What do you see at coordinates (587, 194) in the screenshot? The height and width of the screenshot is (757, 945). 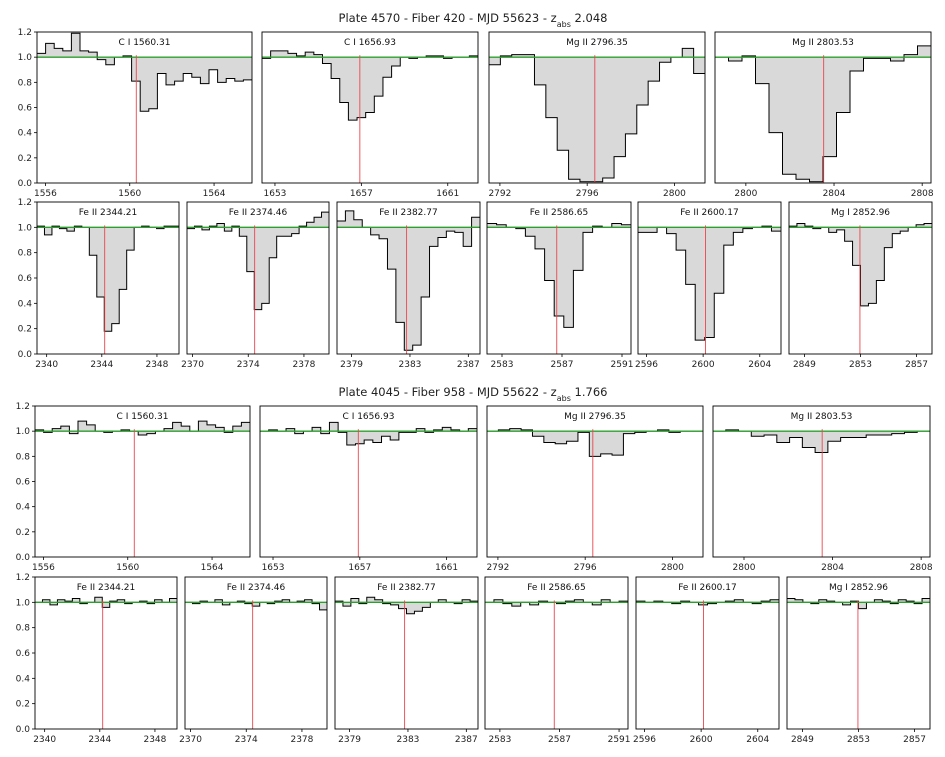 I see `x-tick-label: 2796` at bounding box center [587, 194].